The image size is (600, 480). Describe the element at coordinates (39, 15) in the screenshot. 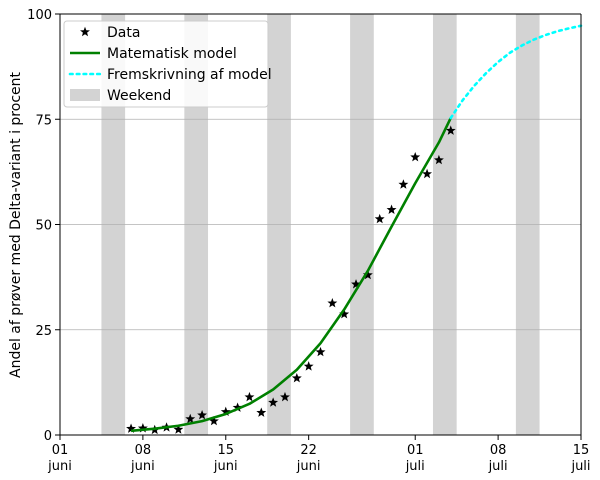

I see `y-tick-label: 100` at that location.